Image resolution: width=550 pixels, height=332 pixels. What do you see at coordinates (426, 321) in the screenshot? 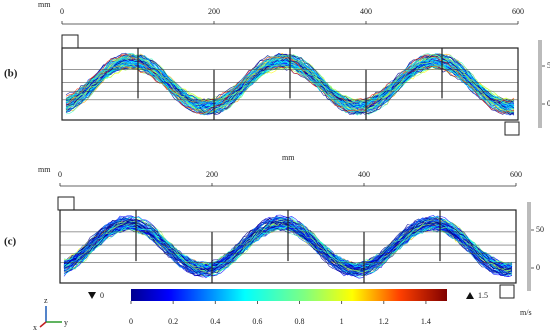
I see `colorbar-tick-label: 1.4` at bounding box center [426, 321].